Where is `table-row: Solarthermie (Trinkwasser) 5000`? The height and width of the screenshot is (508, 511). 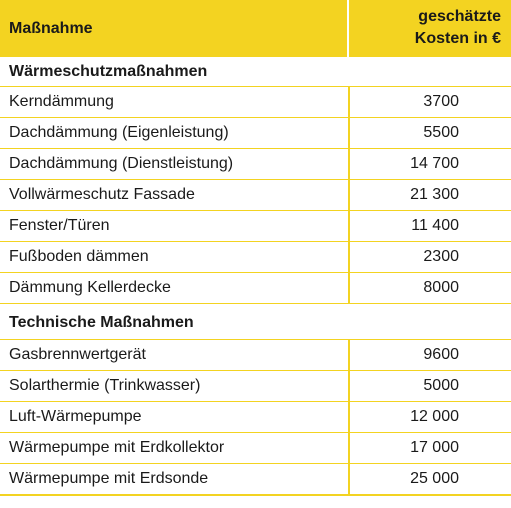 table-row: Solarthermie (Trinkwasser) 5000 is located at coordinates (255, 385).